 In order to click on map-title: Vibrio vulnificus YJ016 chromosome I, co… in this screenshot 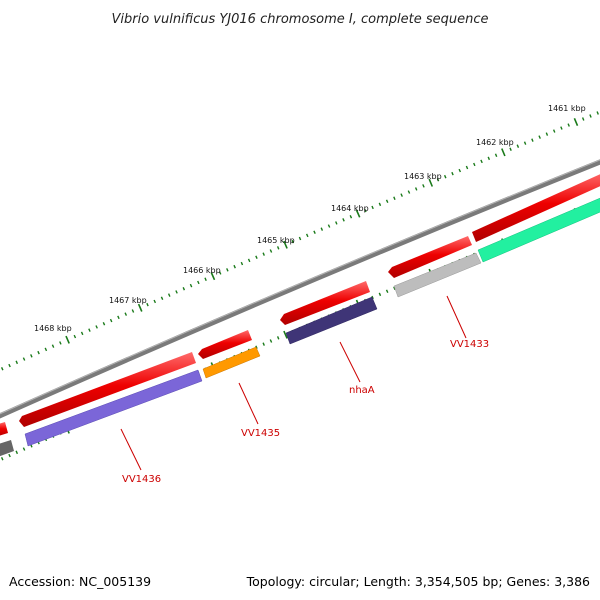, I will do `click(299, 19)`.